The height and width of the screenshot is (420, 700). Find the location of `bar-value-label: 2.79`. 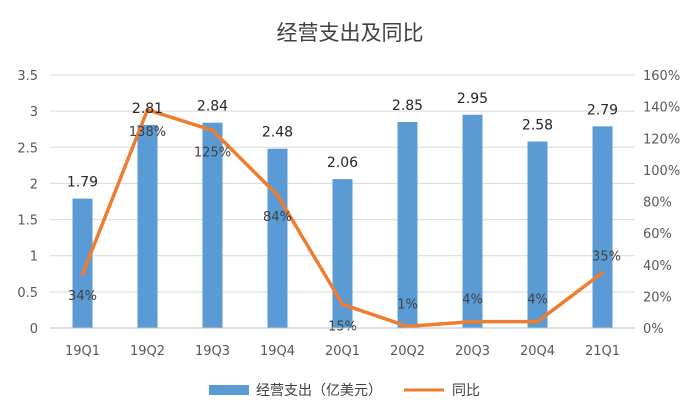

bar-value-label: 2.79 is located at coordinates (602, 110).